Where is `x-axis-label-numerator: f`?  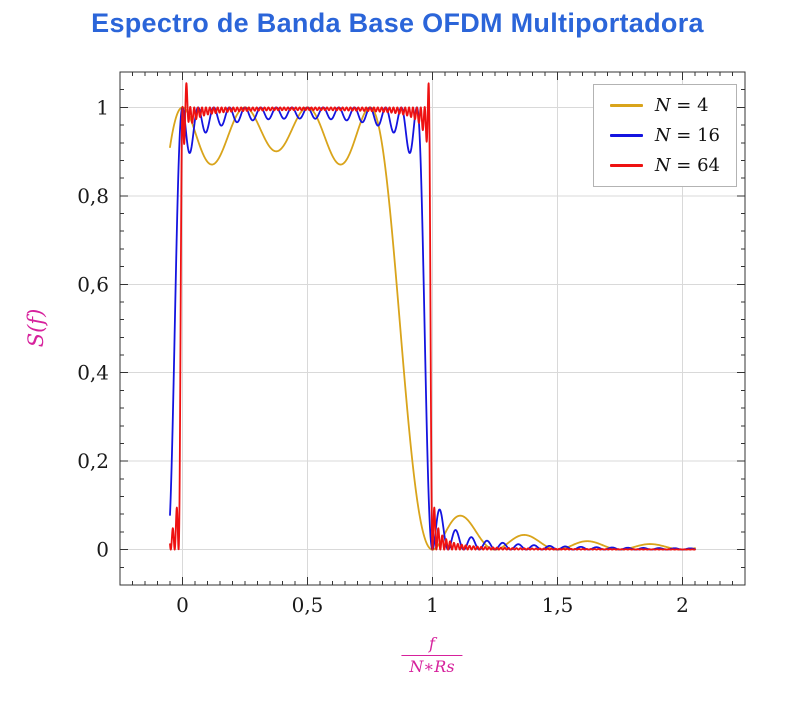
x-axis-label-numerator: f is located at coordinates (432, 643).